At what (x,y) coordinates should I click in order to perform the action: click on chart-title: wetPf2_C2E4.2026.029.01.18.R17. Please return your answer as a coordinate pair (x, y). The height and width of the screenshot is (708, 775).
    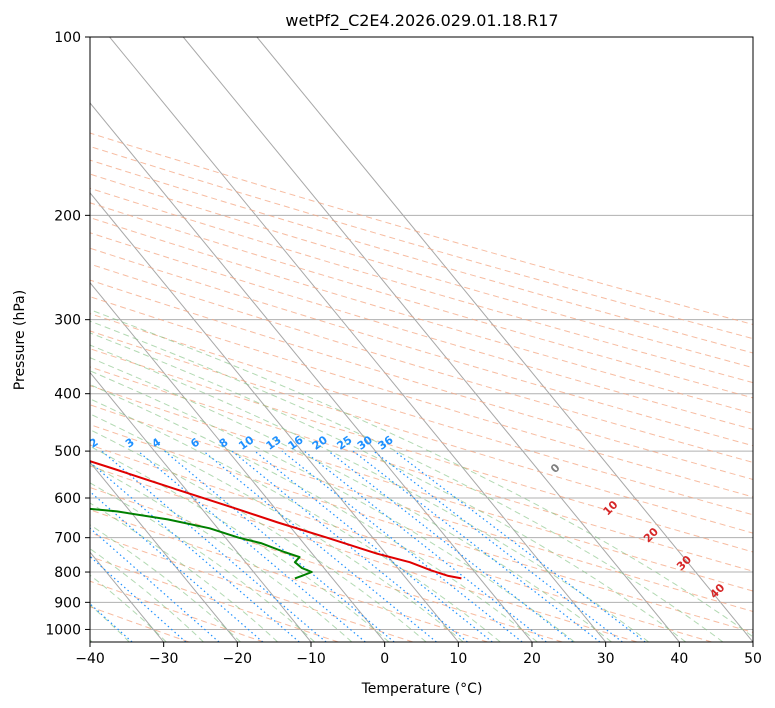
    Looking at the image, I should click on (421, 21).